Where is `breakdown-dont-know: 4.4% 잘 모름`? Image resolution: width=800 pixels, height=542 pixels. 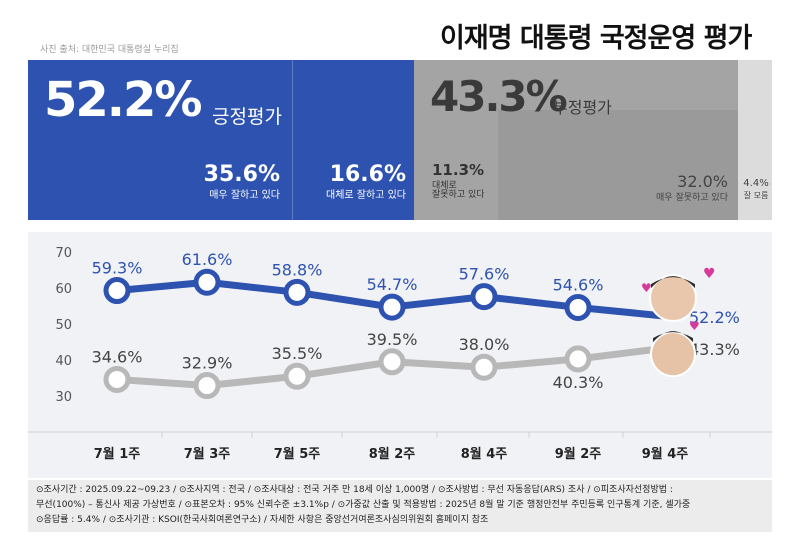 breakdown-dont-know: 4.4% 잘 모름 is located at coordinates (756, 189).